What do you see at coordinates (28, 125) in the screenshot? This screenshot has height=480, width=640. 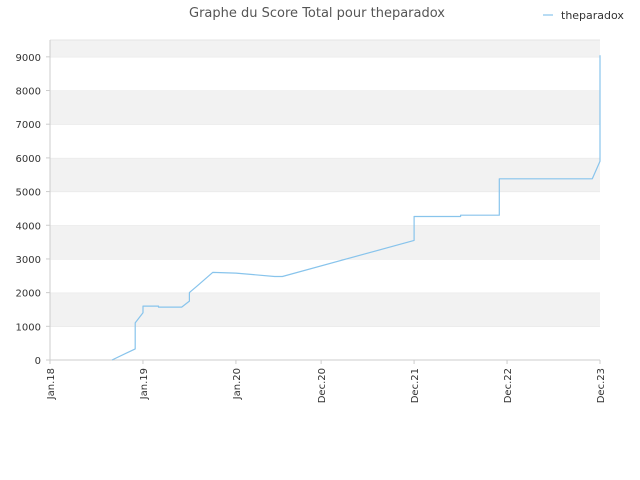 I see `y-tick-label: 7000` at bounding box center [28, 125].